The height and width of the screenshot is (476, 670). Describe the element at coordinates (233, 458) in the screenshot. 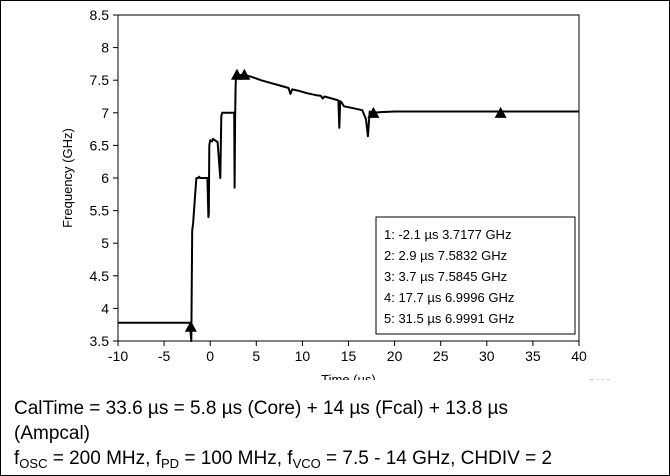

I see `f-pd-value: = 100 MHz,` at that location.